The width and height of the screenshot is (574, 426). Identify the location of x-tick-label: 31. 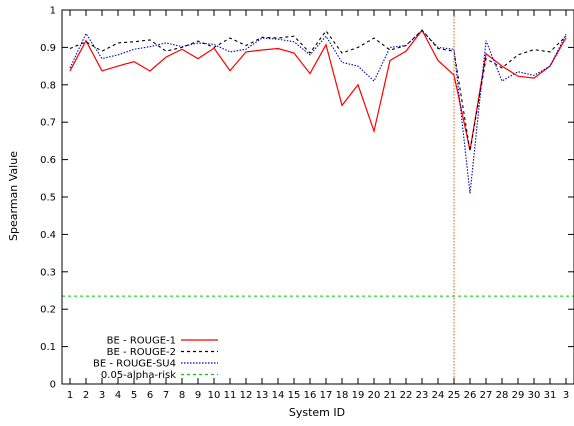
(550, 395).